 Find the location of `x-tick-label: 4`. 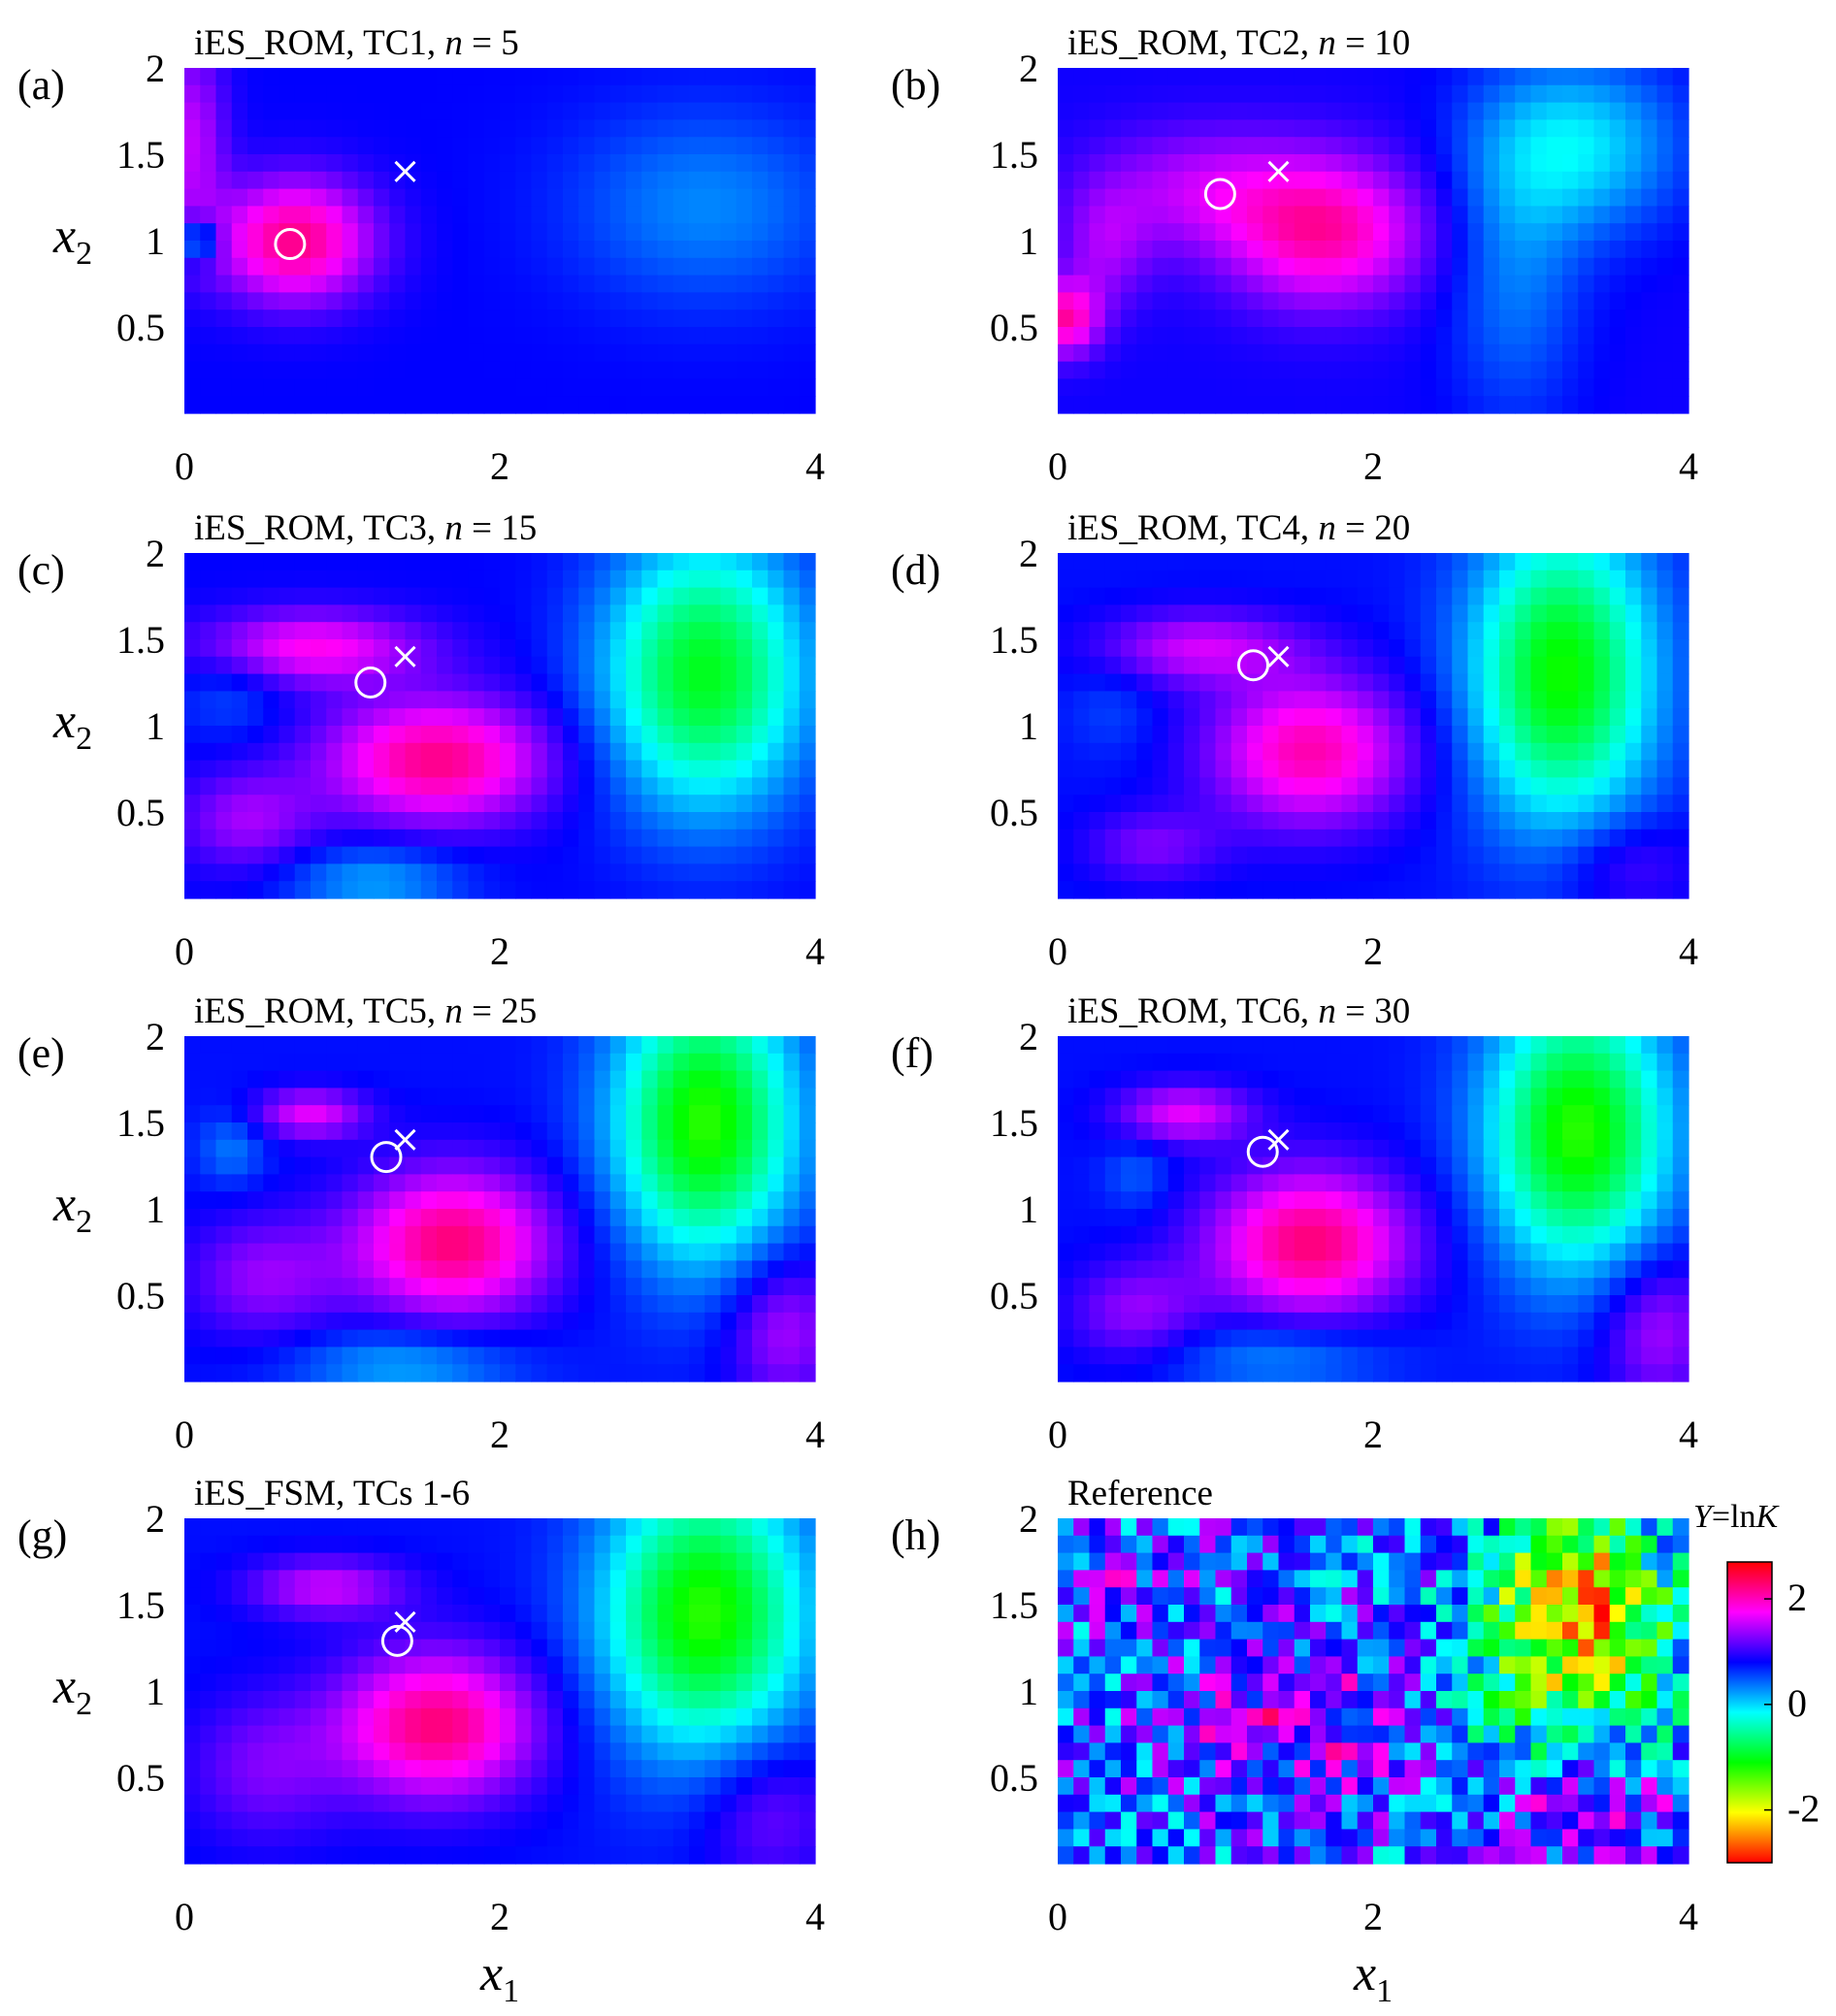

x-tick-label: 4 is located at coordinates (815, 951).